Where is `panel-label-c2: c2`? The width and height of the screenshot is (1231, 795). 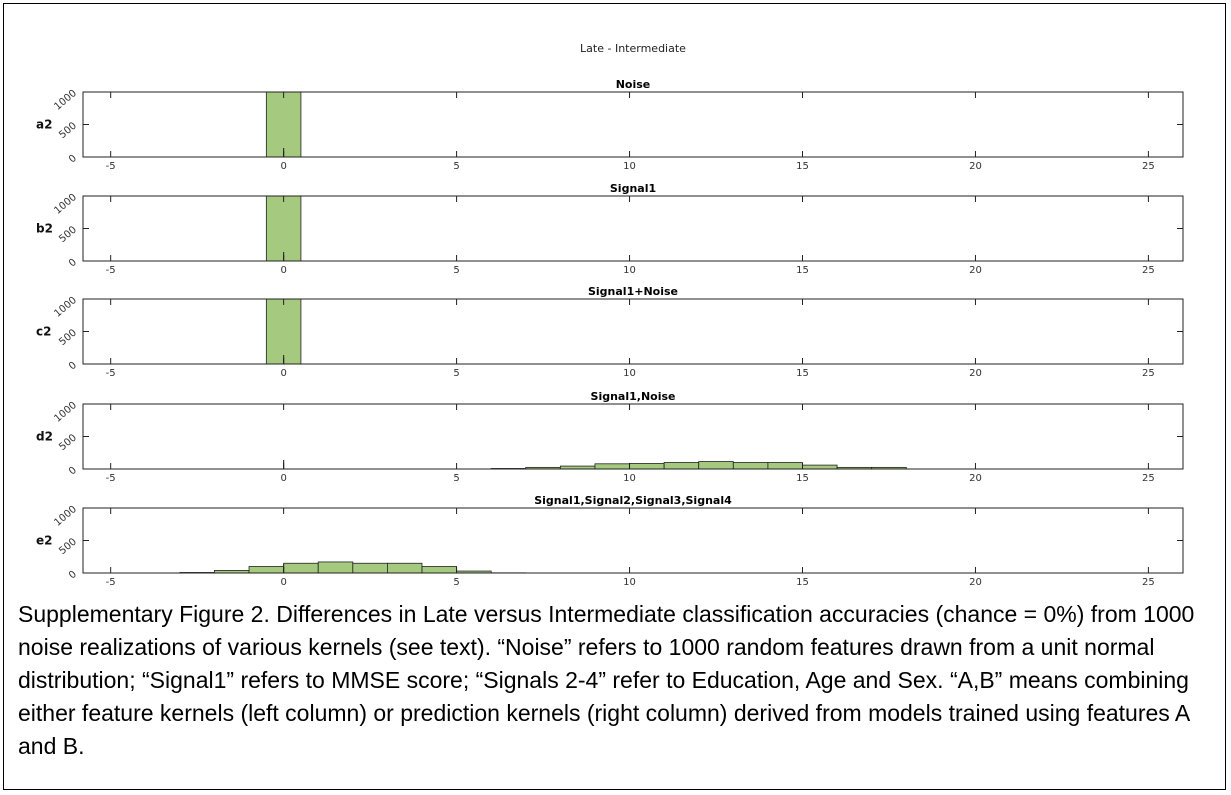 panel-label-c2: c2 is located at coordinates (43, 332).